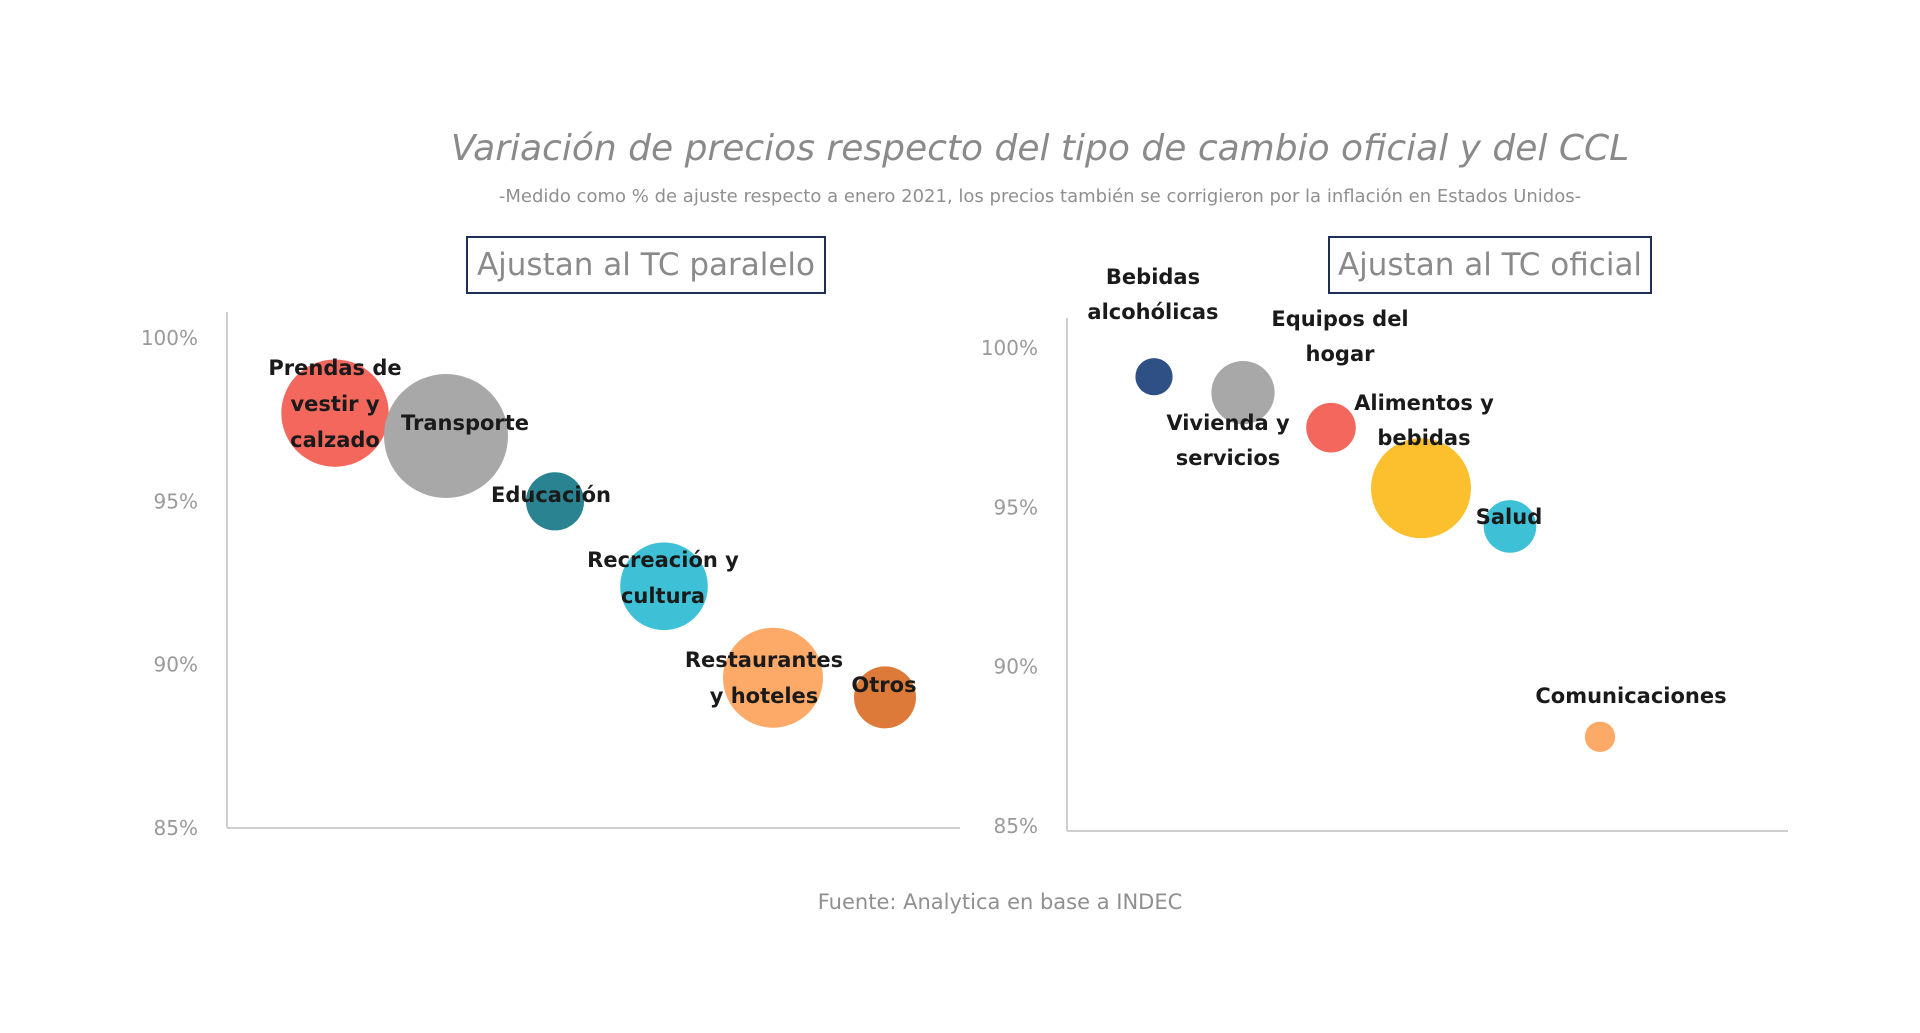 The image size is (1920, 1033). Describe the element at coordinates (1228, 458) in the screenshot. I see `bubble-label: servicios` at that location.